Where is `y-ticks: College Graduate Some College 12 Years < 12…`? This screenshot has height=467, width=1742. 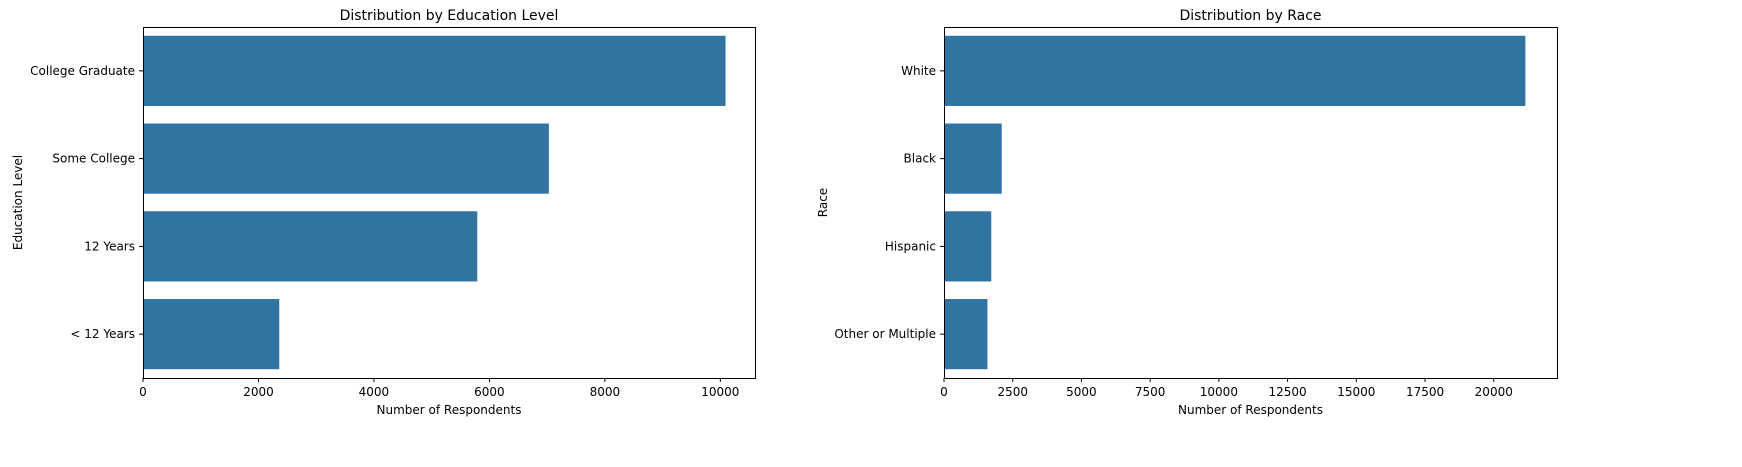 y-ticks: College Graduate Some College 12 Years < 12… is located at coordinates (86, 202).